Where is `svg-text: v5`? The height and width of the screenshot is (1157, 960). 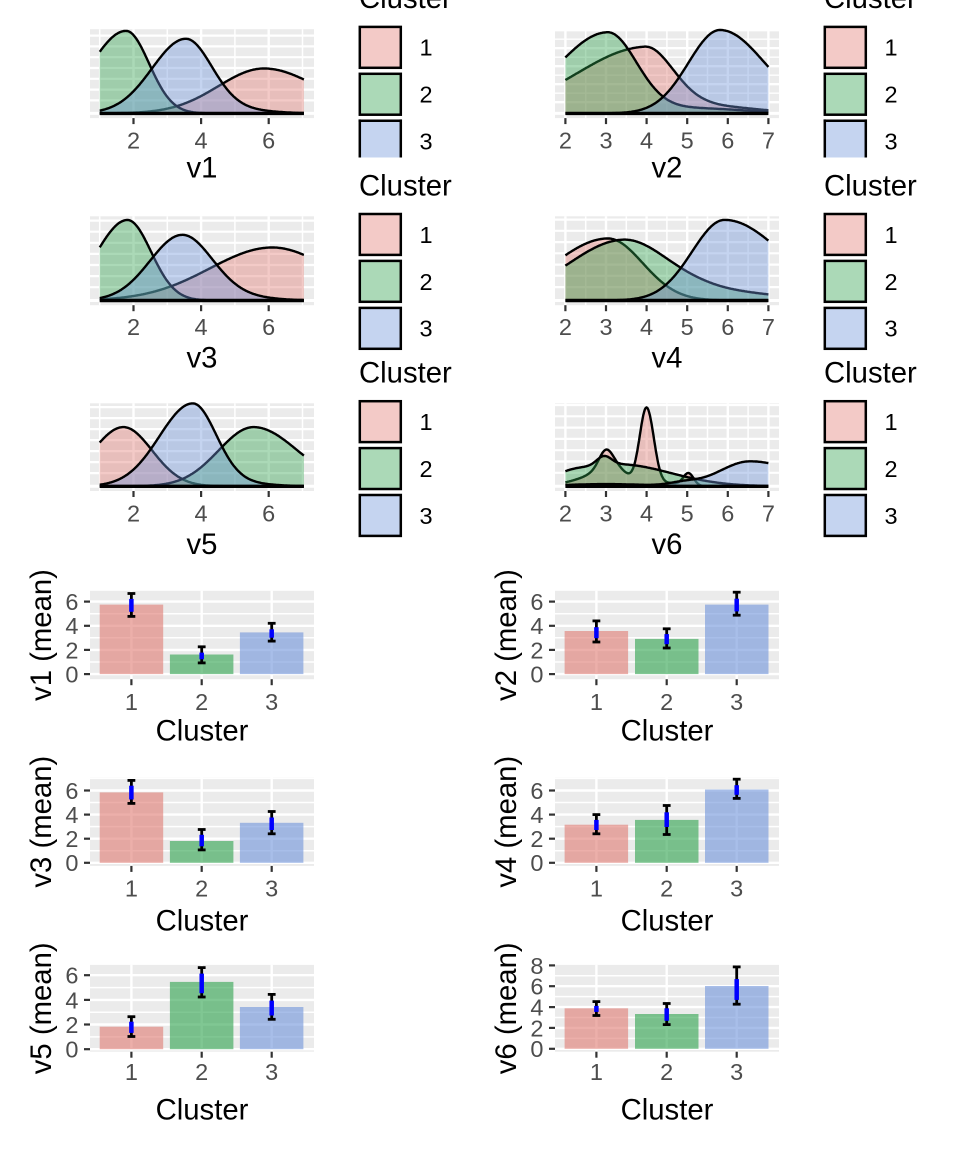 svg-text: v5 is located at coordinates (202, 544).